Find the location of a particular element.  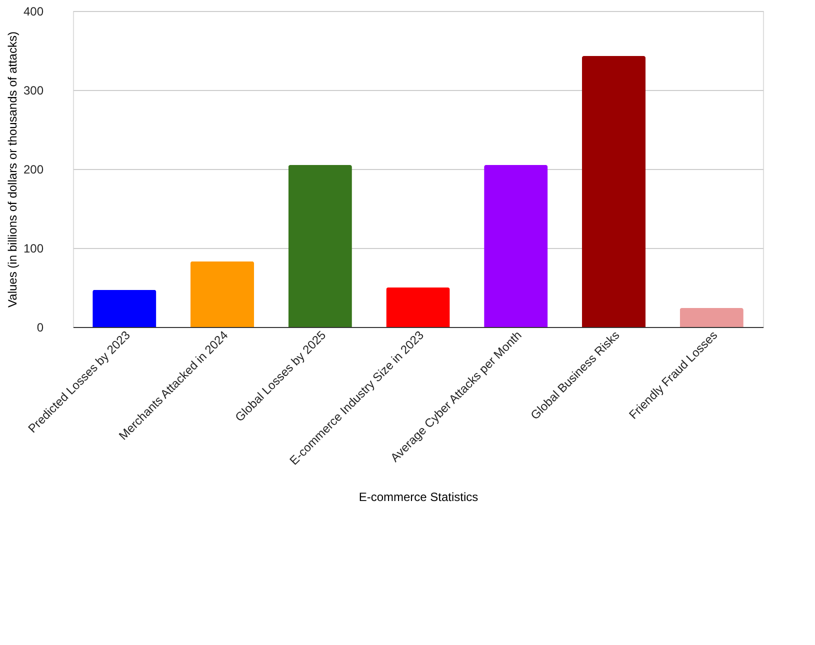

y-axis-title: Values (in billions of dollars or thousands of attacks) is located at coordinates (12, 170).